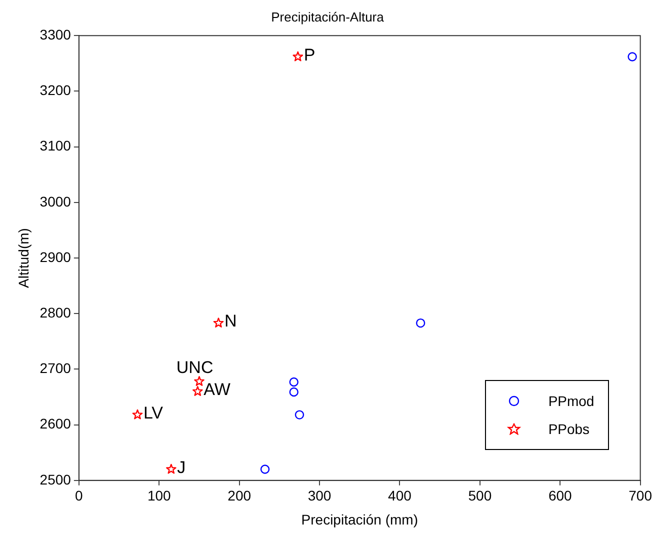  I want to click on y-tick-label: 2500, so click(56, 479).